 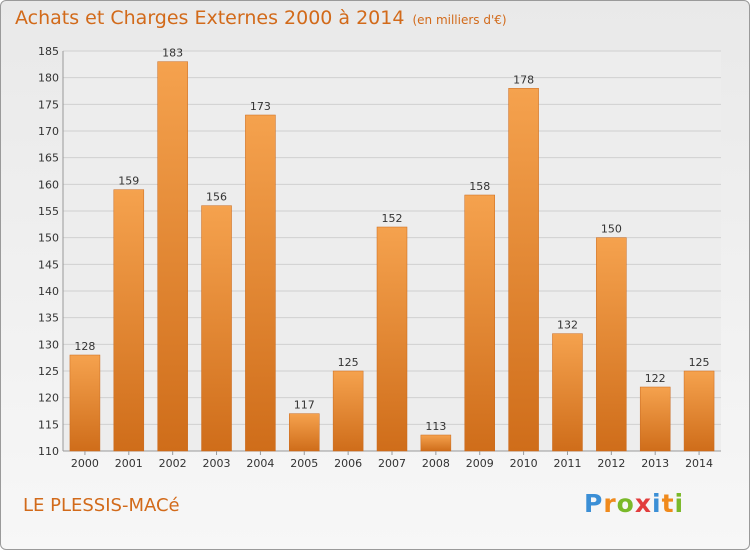 I want to click on bar-2009, so click(x=479, y=323).